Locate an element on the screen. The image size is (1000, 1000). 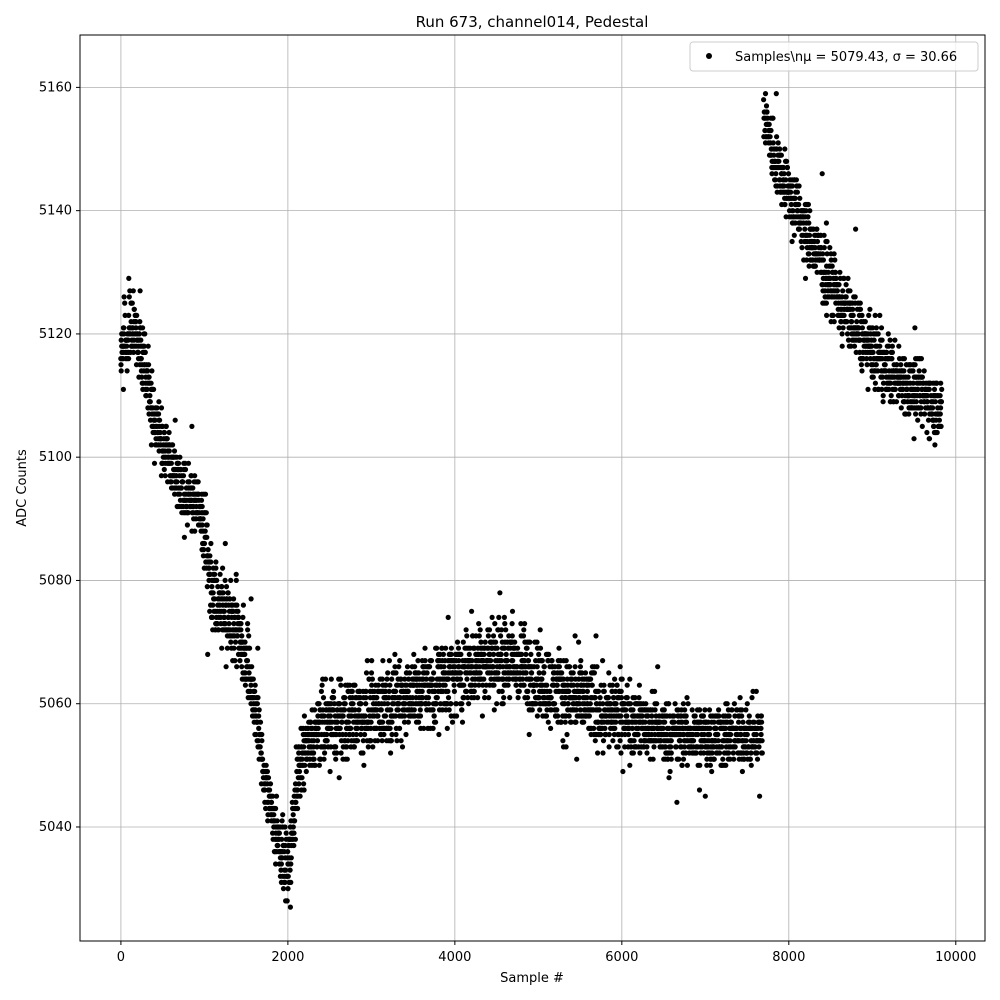
x-tick-label: 6000 is located at coordinates (621, 957).